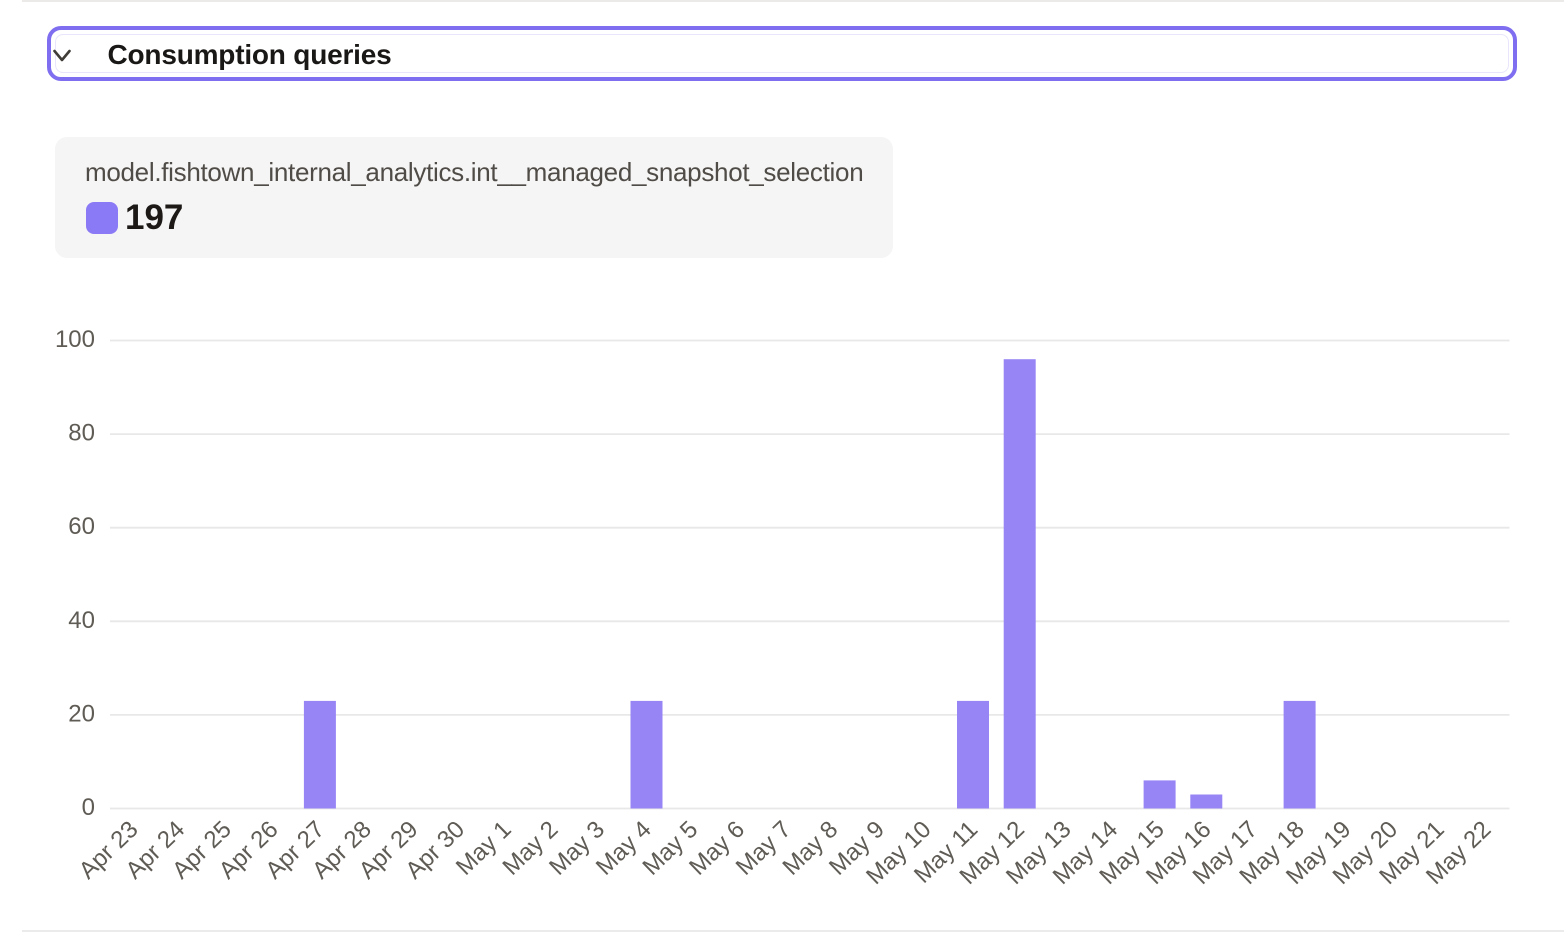 The width and height of the screenshot is (1564, 940). I want to click on svg-text: 60, so click(81, 526).